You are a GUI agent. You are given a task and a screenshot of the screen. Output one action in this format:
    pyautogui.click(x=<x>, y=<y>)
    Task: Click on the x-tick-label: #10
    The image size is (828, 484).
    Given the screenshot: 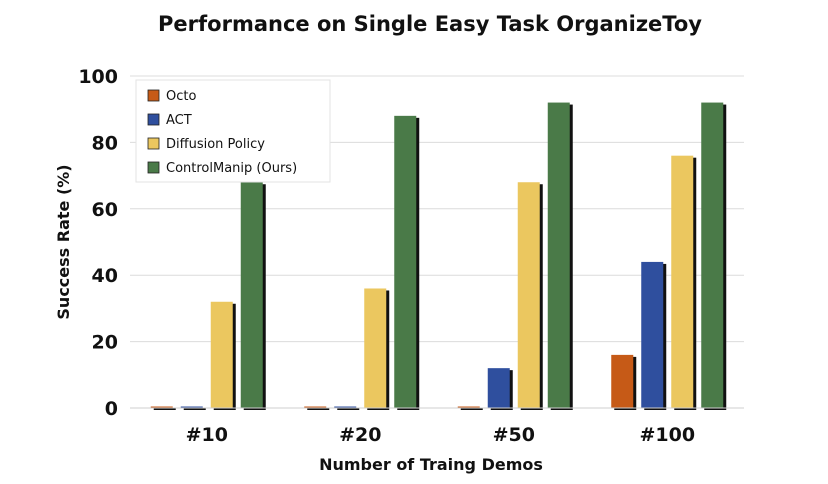 What is the action you would take?
    pyautogui.click(x=207, y=435)
    